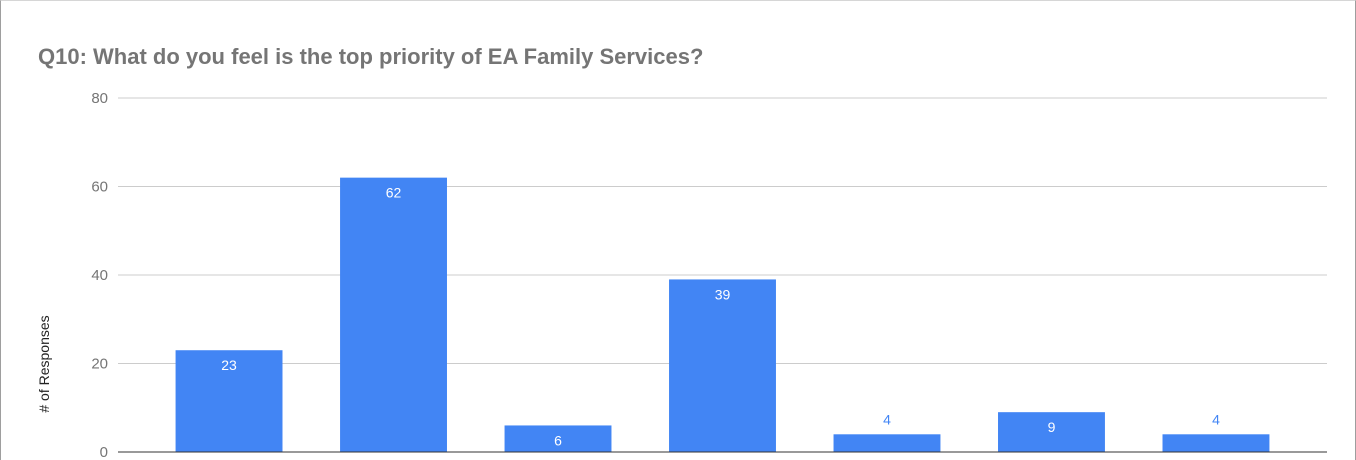 Image resolution: width=1356 pixels, height=460 pixels. I want to click on data-label: 9, so click(1052, 427).